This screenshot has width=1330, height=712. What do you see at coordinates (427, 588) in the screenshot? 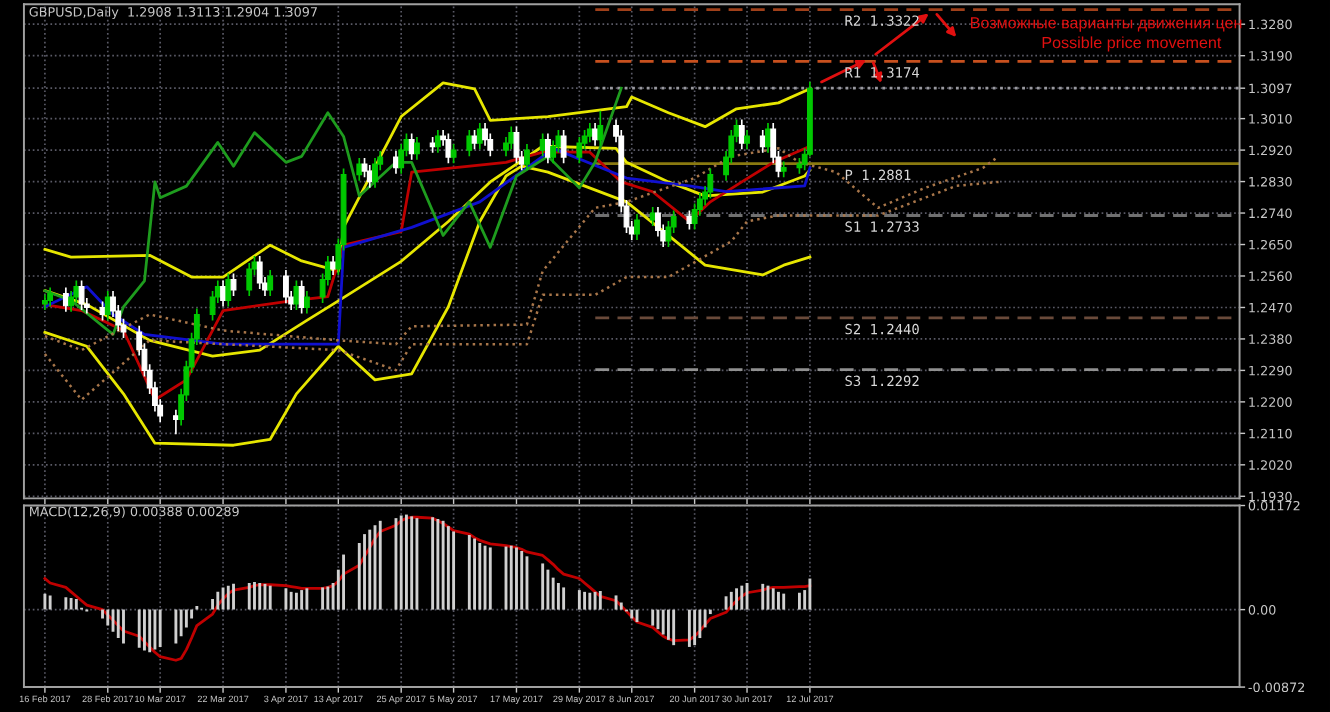
I see `line-series` at bounding box center [427, 588].